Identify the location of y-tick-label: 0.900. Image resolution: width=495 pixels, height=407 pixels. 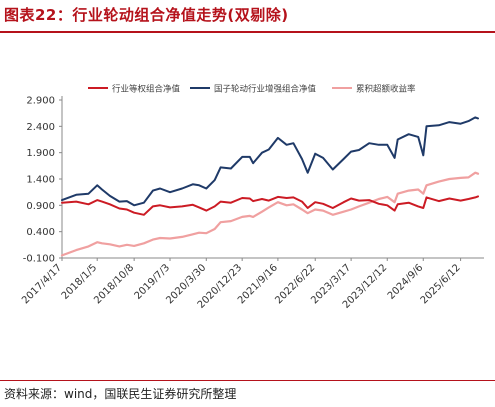
(40, 206).